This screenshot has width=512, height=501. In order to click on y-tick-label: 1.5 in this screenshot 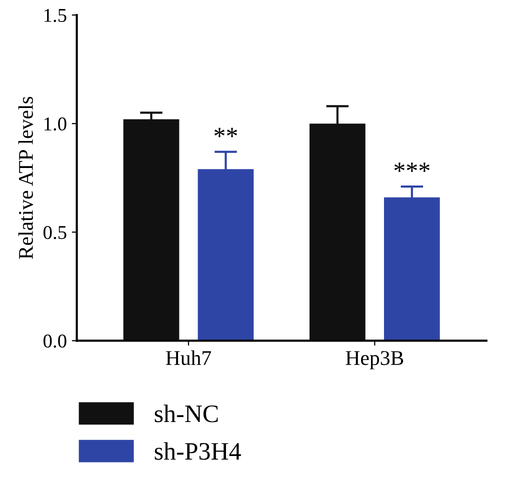, I will do `click(55, 15)`.